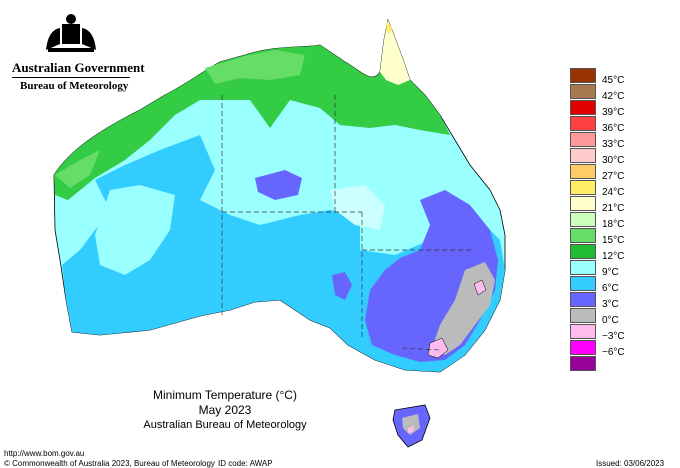  What do you see at coordinates (480, 287) in the screenshot?
I see `tableland-sub0-patch` at bounding box center [480, 287].